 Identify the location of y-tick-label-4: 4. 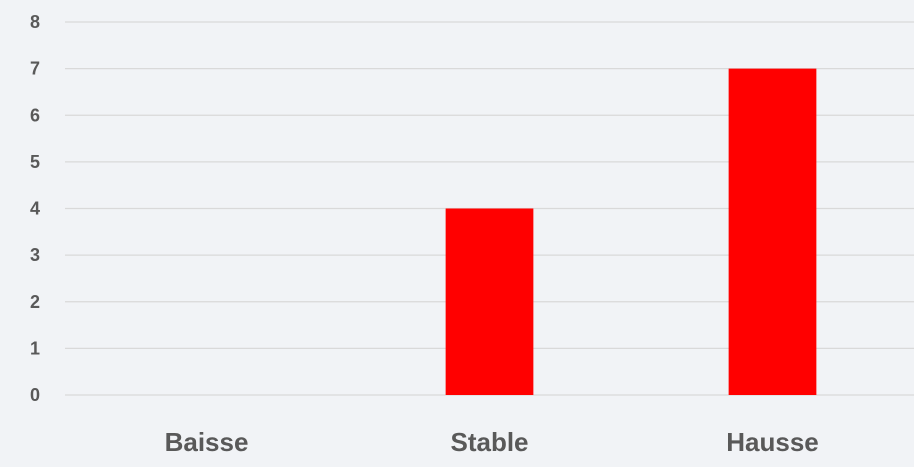
(35, 209).